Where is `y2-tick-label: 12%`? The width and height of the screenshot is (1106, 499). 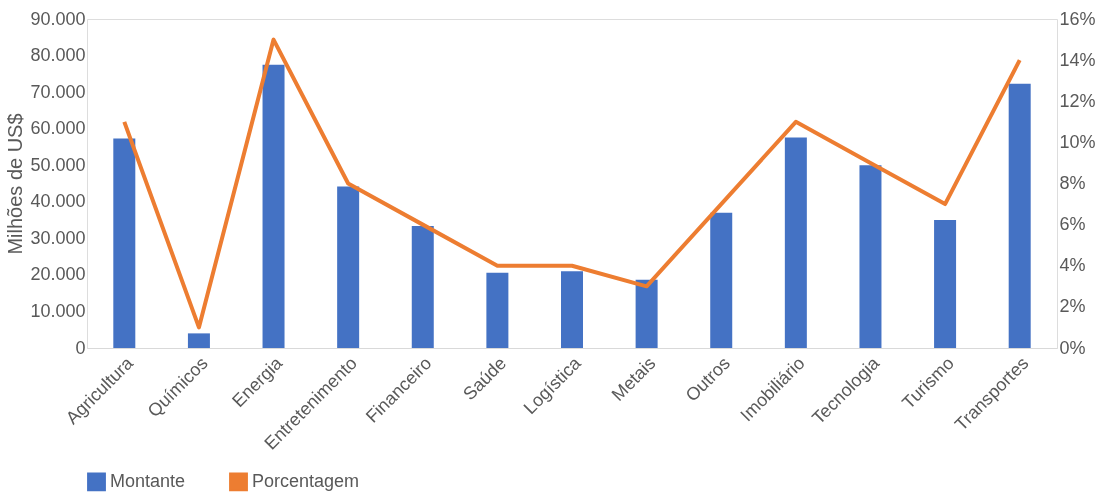 y2-tick-label: 12% is located at coordinates (1077, 100).